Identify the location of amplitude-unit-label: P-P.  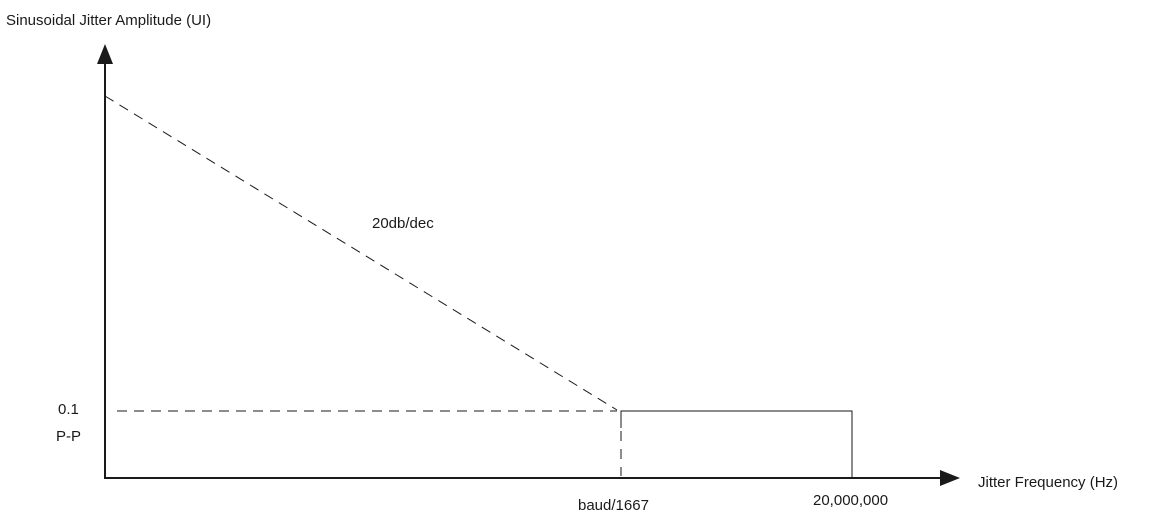
(68, 436).